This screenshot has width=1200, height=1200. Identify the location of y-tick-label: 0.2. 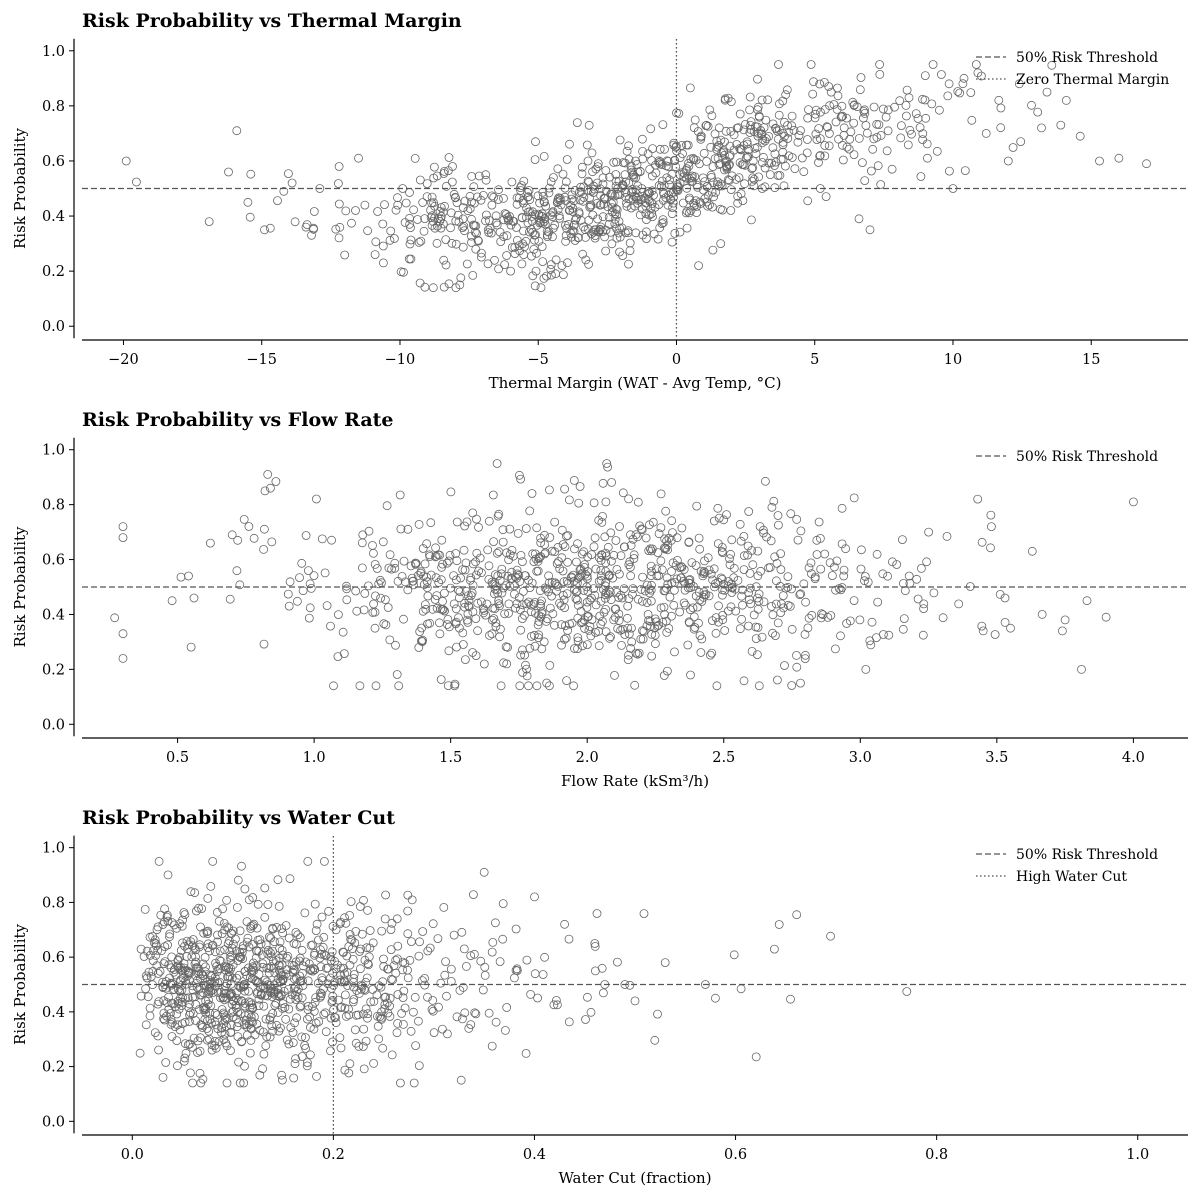
(53, 670).